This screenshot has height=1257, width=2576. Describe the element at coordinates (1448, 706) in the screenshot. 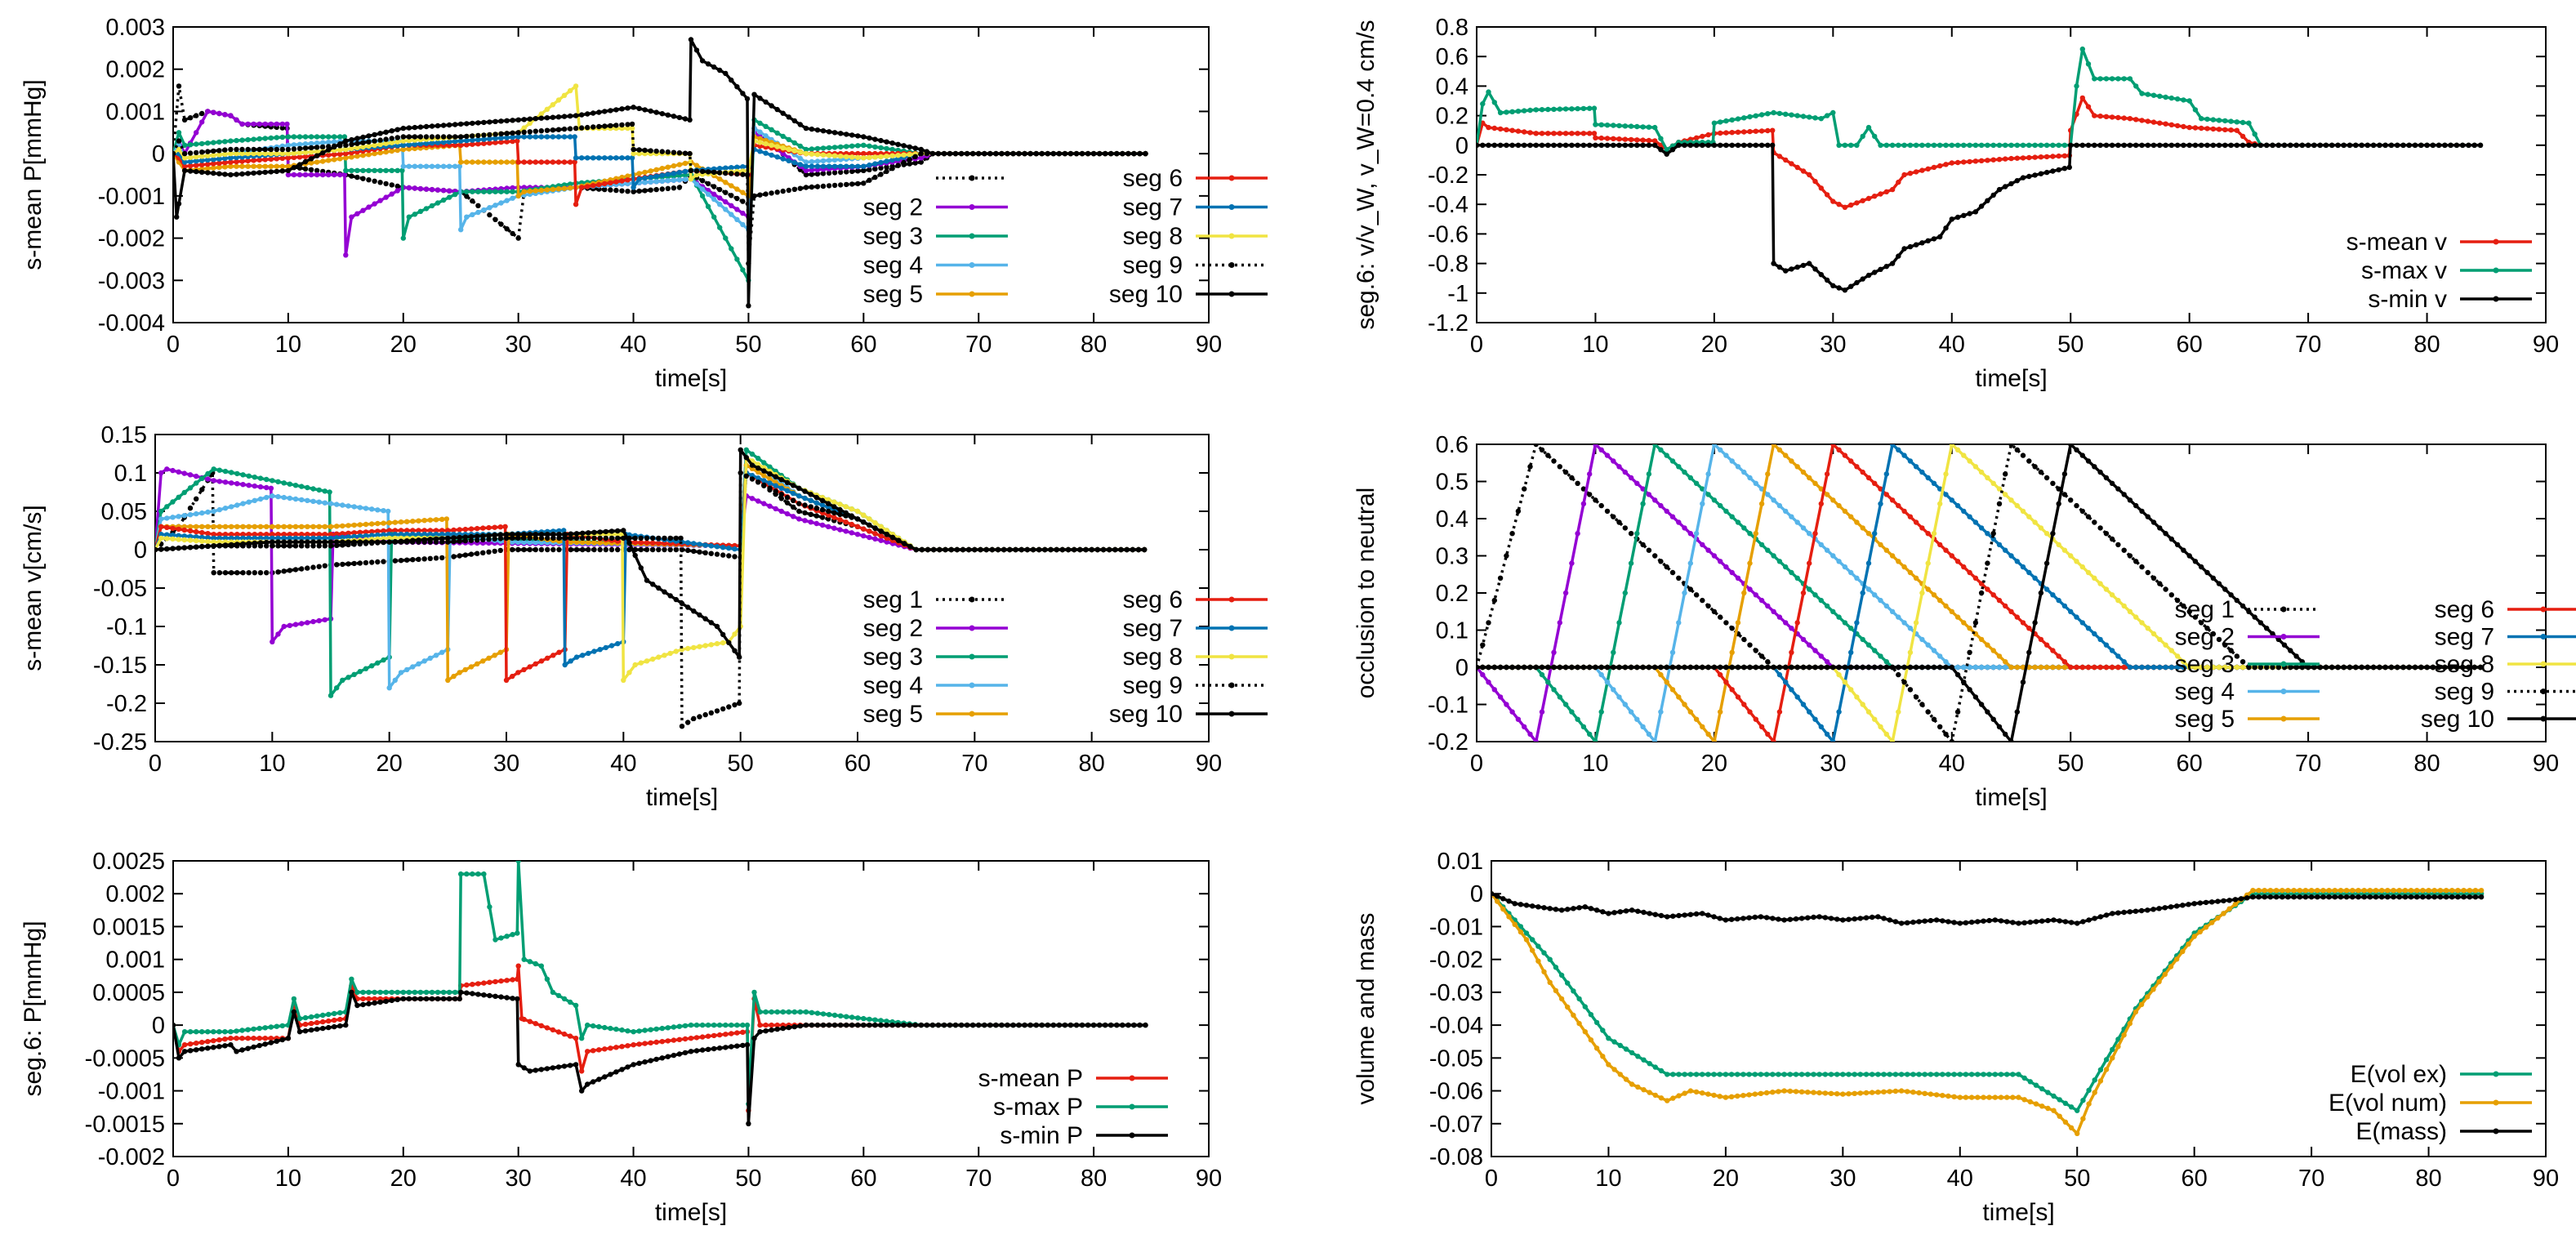

I see `y-tick-label: -0.1` at that location.